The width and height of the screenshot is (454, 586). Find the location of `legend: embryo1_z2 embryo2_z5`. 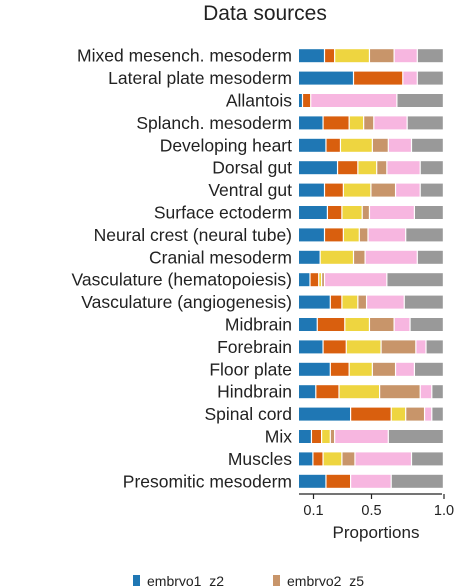

legend: embryo1_z2 embryo2_z5 is located at coordinates (248, 579).